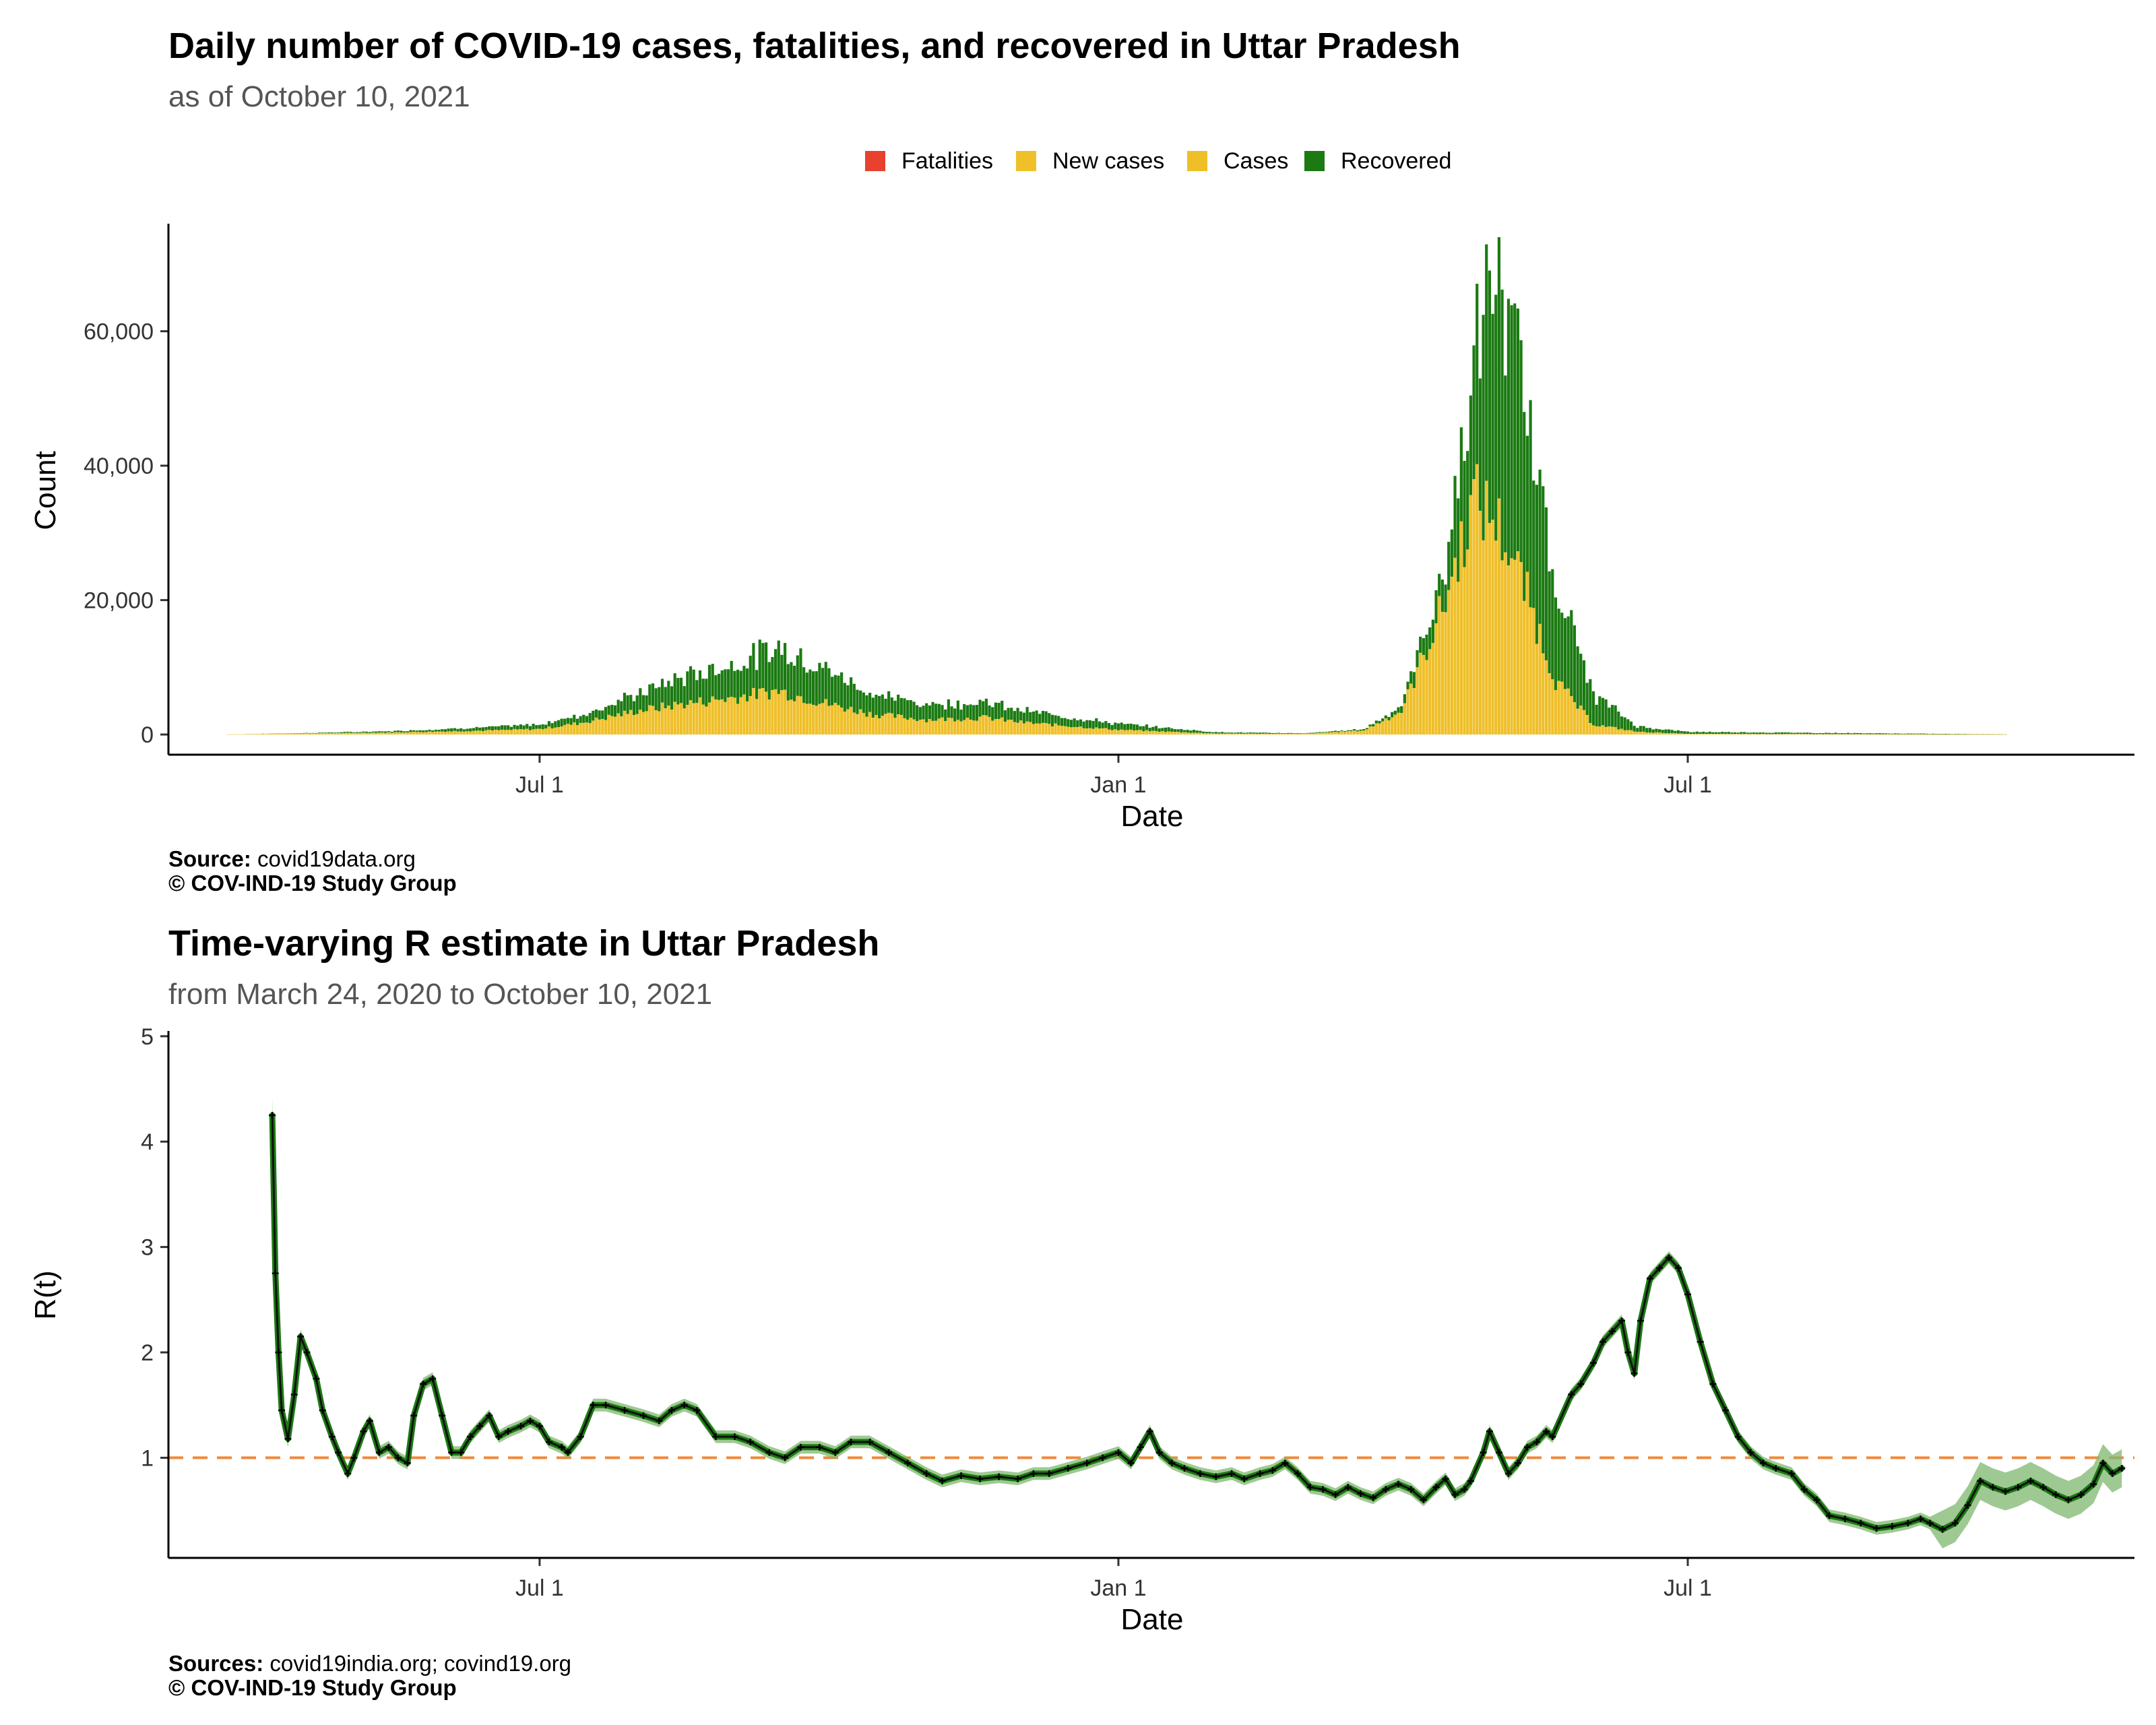 The height and width of the screenshot is (1725, 2156). I want to click on chart-2-y-tick-label: 1, so click(147, 1458).